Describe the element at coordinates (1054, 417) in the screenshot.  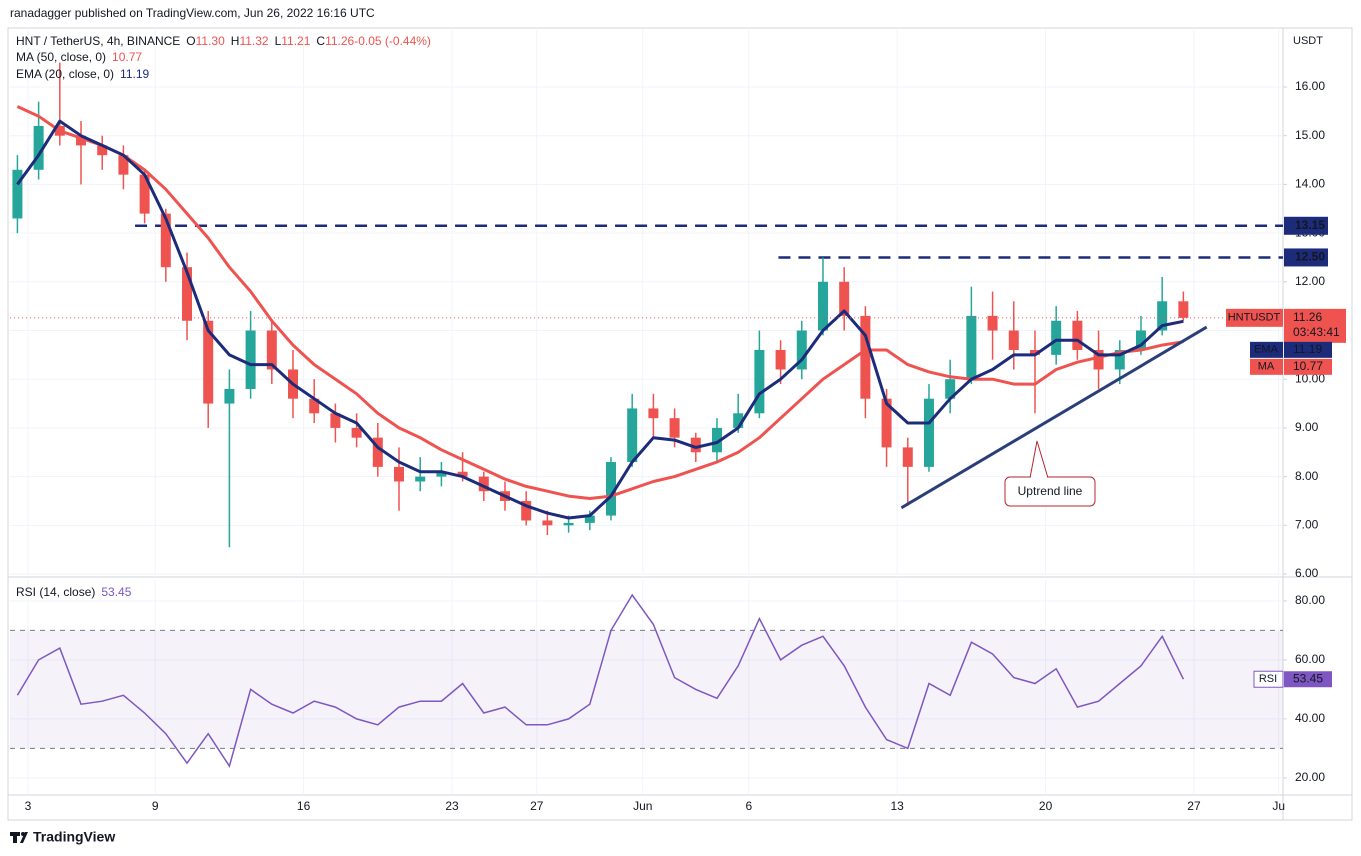
I see `trendline` at that location.